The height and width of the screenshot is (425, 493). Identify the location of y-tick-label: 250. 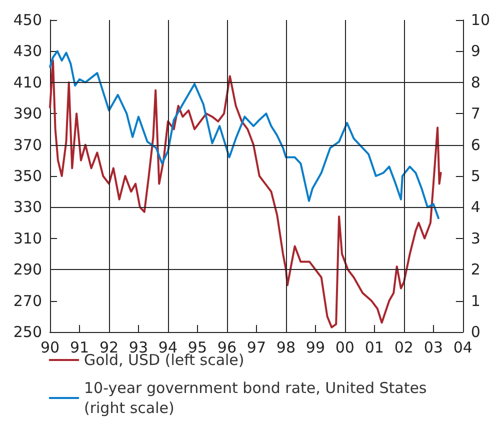
(27, 332).